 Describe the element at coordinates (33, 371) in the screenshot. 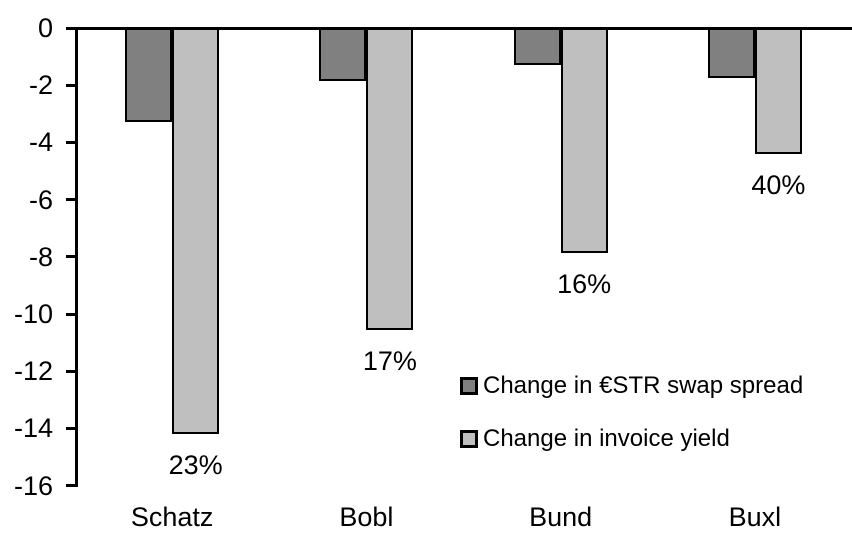

I see `y-tick-label-12: -12` at that location.